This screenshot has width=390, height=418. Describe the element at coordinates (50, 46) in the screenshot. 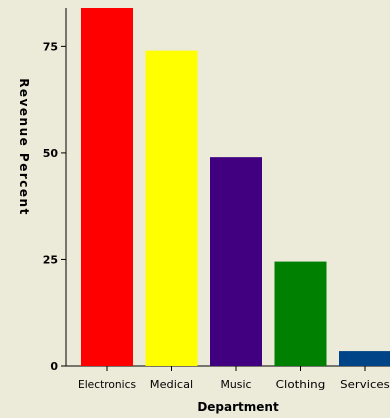

I see `y-tick-label-75: 75` at that location.